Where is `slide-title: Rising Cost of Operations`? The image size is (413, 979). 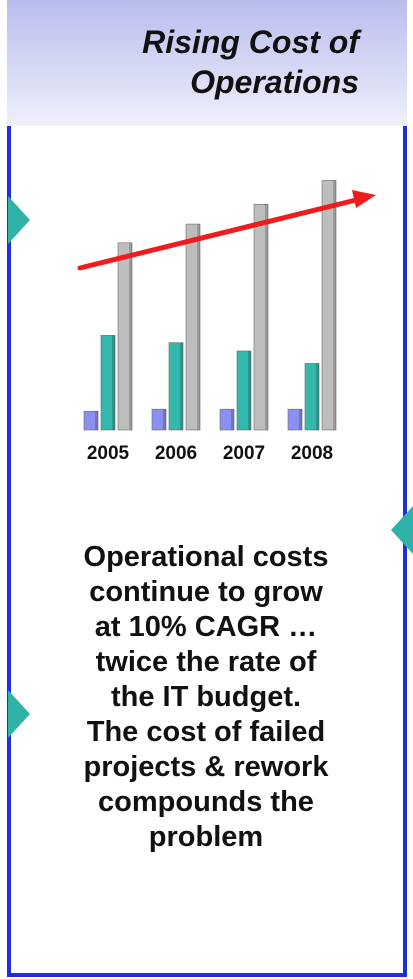
slide-title: Rising Cost of Operations is located at coordinates (250, 62).